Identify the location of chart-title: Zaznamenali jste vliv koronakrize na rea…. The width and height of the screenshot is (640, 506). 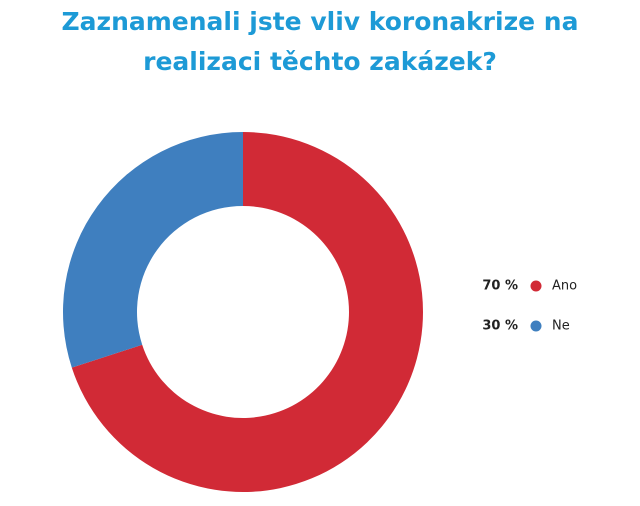
(320, 41).